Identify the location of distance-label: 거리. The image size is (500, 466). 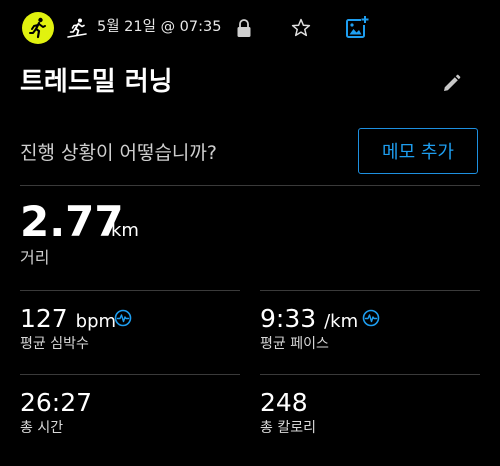
(35, 257).